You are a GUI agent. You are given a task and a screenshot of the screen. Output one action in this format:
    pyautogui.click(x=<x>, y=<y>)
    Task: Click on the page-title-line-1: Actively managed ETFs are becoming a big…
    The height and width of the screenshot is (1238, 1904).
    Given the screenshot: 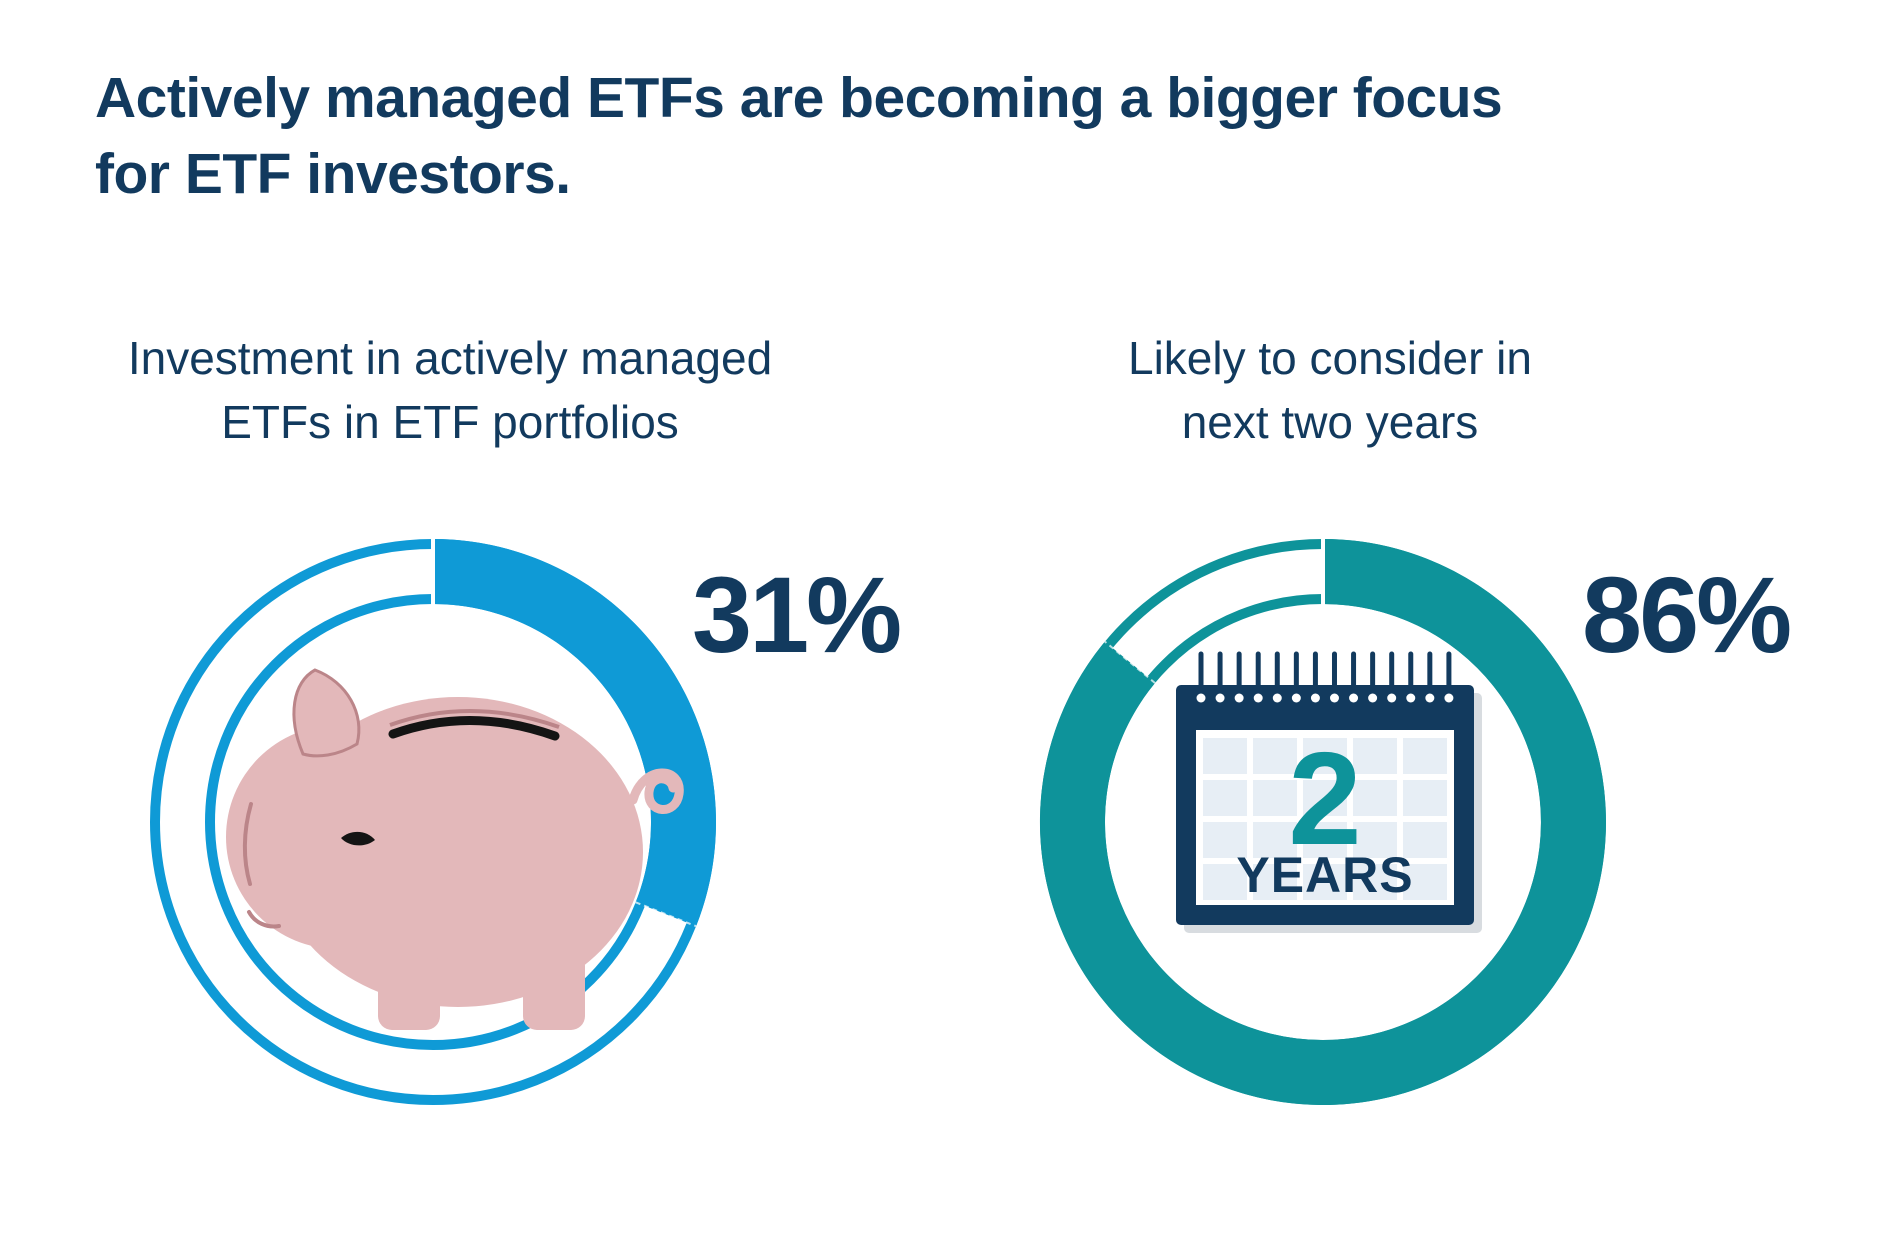 What is the action you would take?
    pyautogui.click(x=799, y=98)
    